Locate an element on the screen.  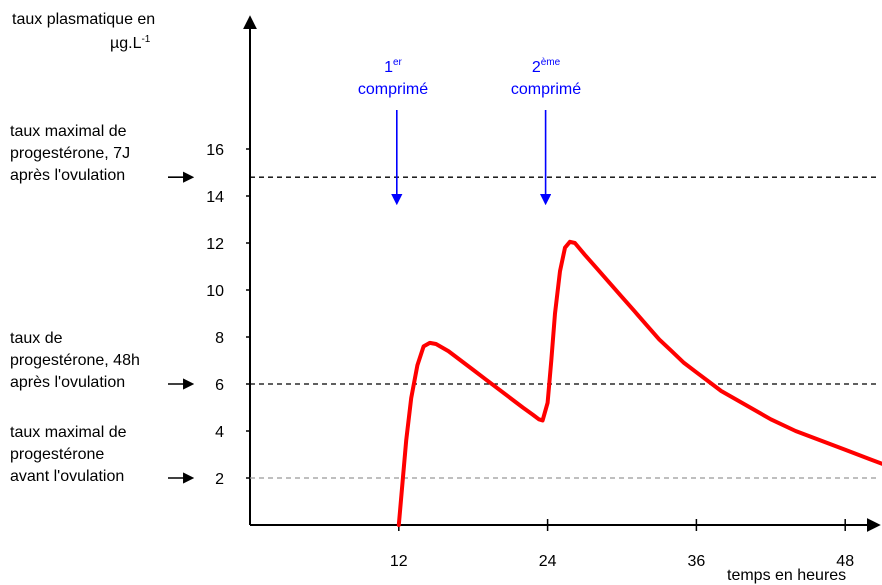
y-tick-label: 6 is located at coordinates (219, 385).